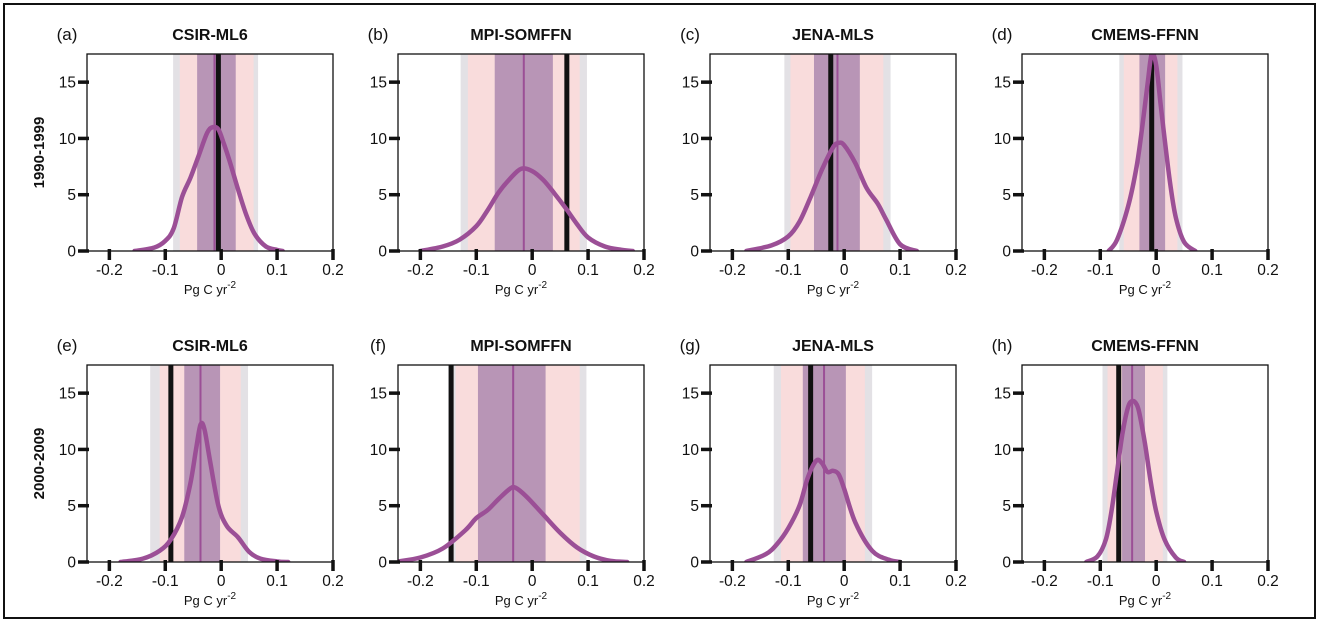 The image size is (1321, 624). Describe the element at coordinates (1002, 34) in the screenshot. I see `panel-label: (d)` at that location.